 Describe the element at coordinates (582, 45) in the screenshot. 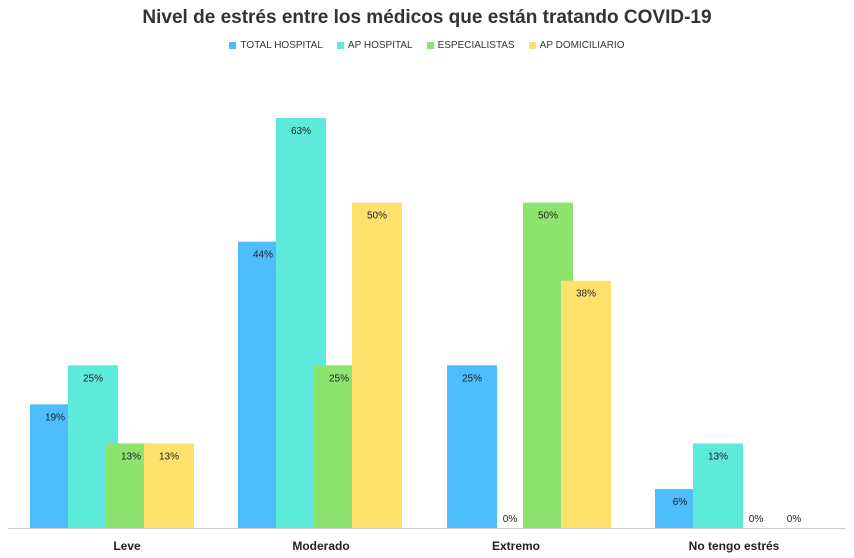

I see `legend-label-ap-domiciliario: AP DOMICILIARIO` at that location.